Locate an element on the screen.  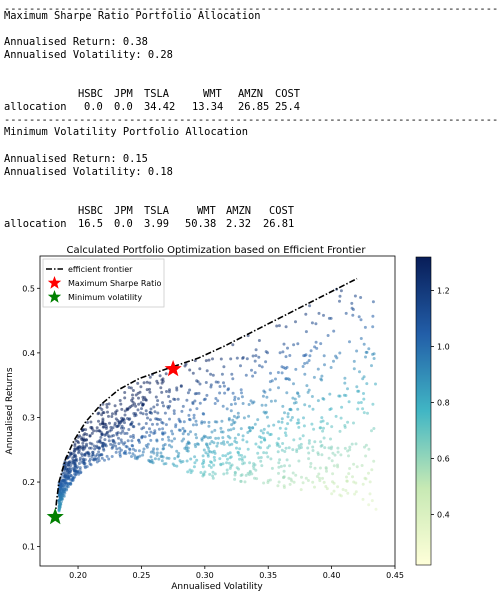
table-cell: 0.0 is located at coordinates (93, 107).